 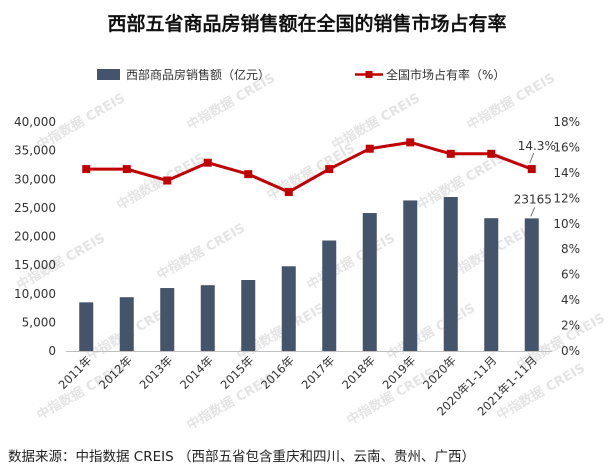 I want to click on line-series, so click(x=309, y=167).